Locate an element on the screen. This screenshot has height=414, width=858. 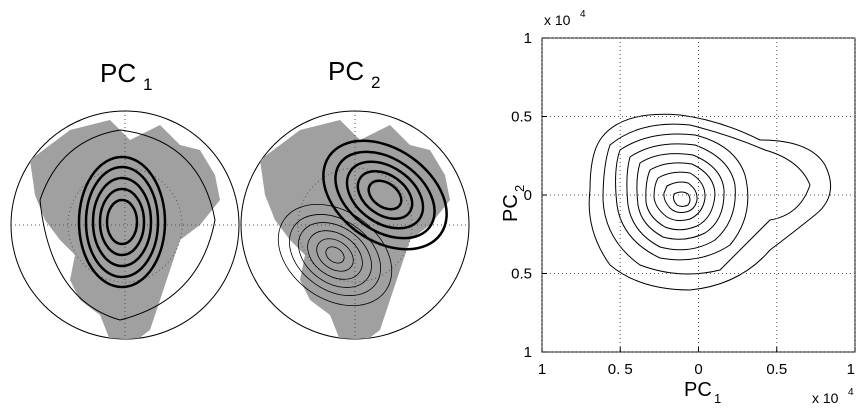
x-axis-label-sub: 1 is located at coordinates (717, 398).